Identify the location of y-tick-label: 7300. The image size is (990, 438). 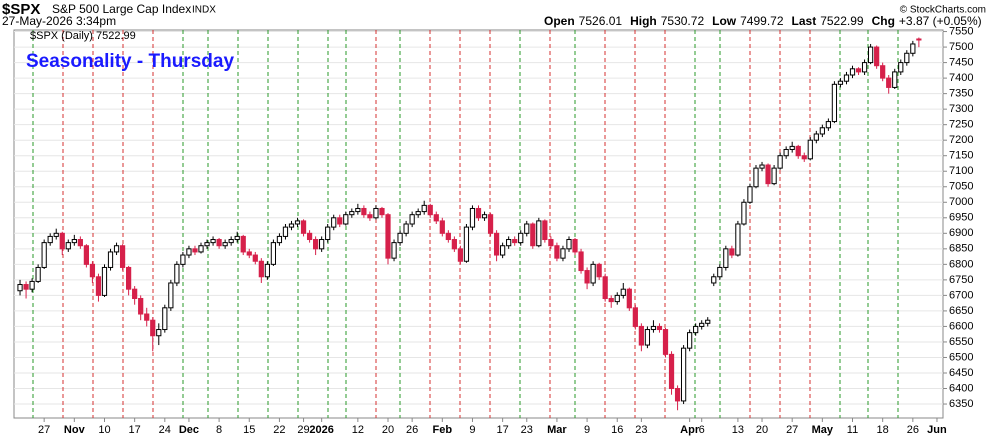
(961, 109).